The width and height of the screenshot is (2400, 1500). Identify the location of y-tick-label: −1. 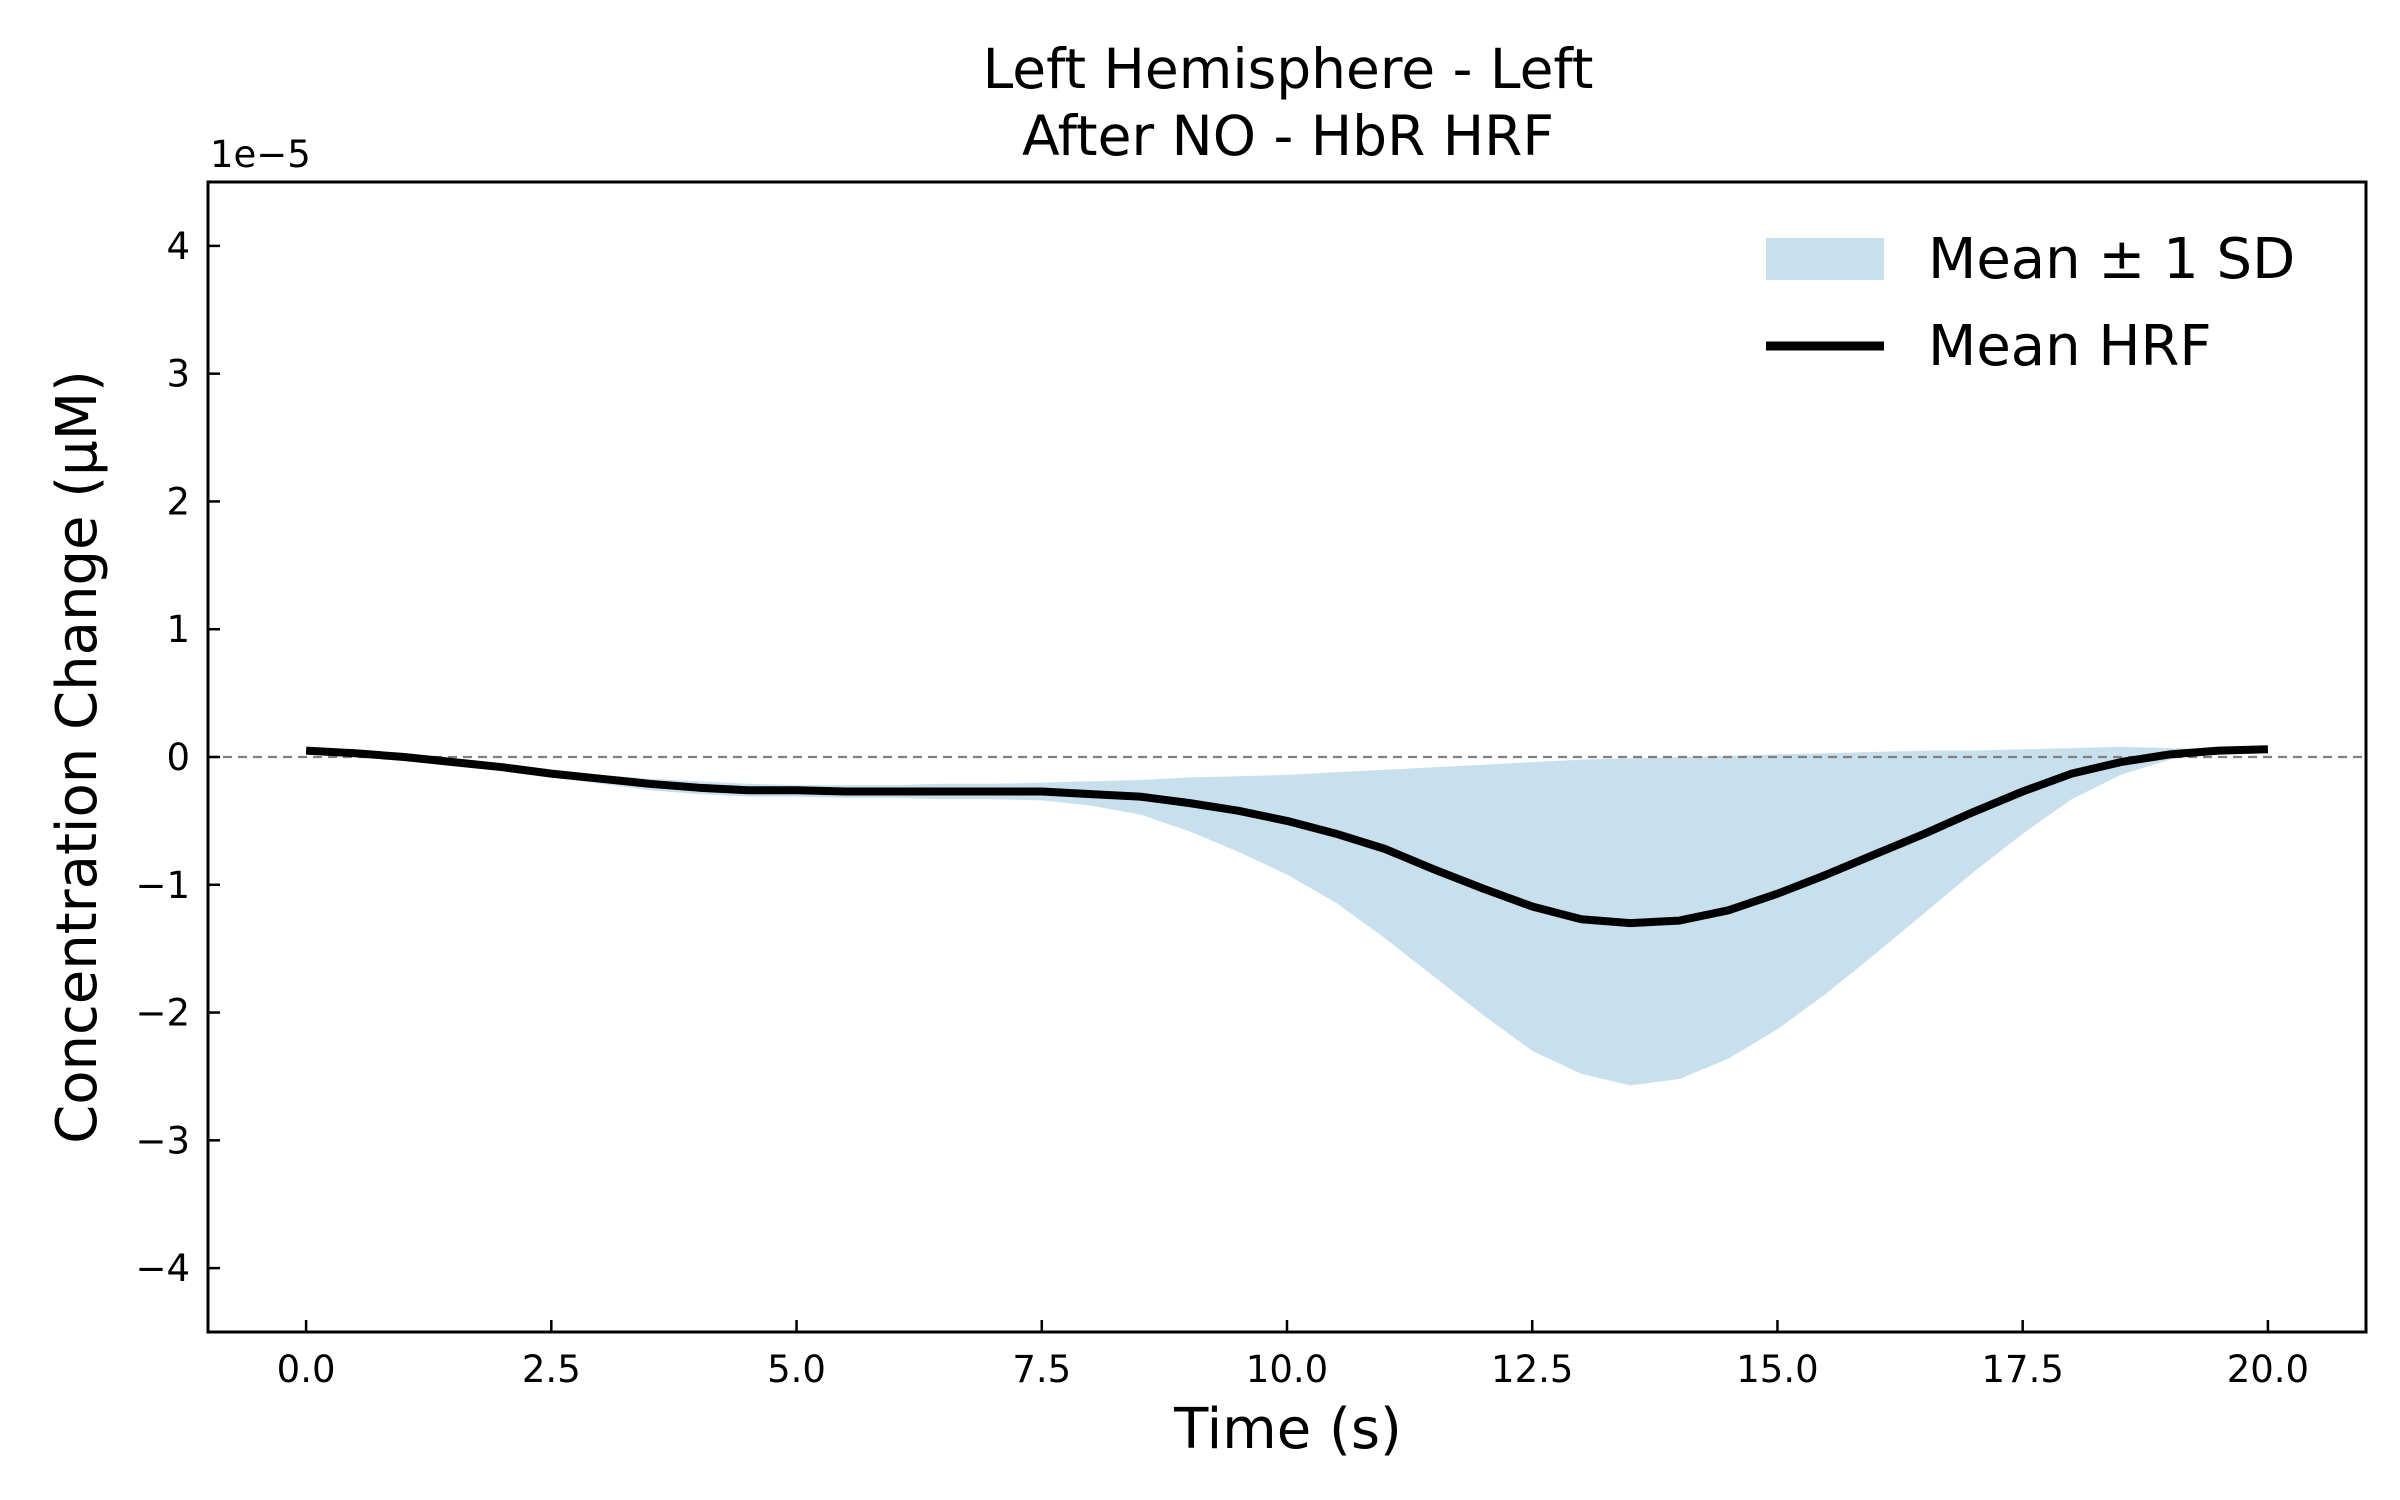
(162, 885).